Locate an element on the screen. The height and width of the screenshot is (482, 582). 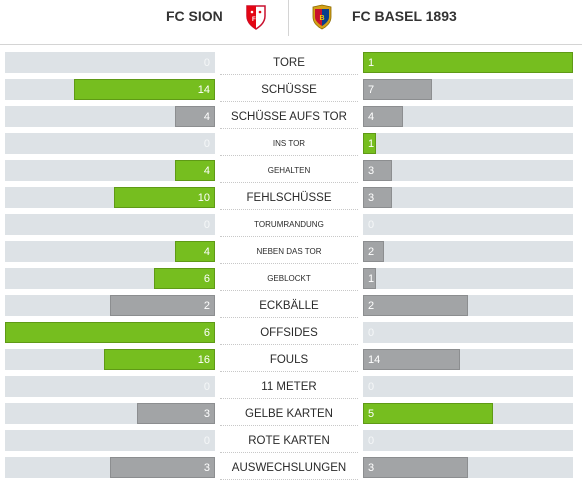
stat-row: 3 3 AUSWECHSLUNGEN is located at coordinates (291, 468).